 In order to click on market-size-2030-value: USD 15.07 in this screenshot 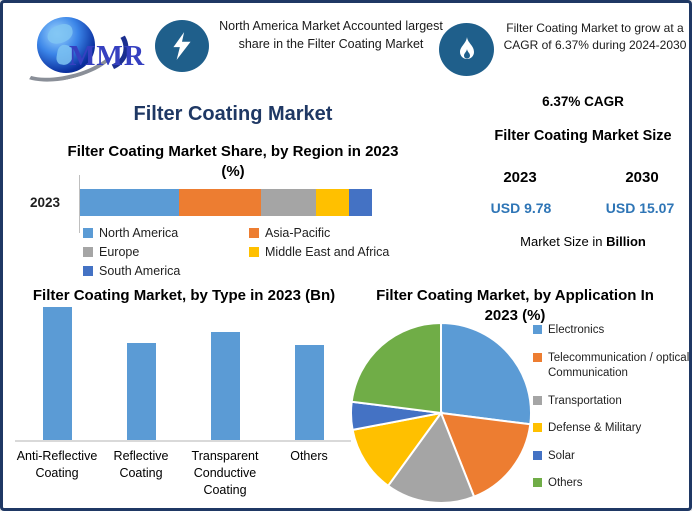, I will do `click(640, 208)`.